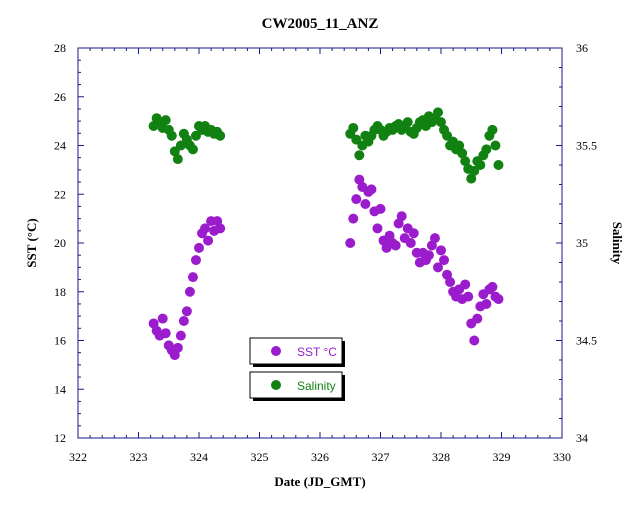 The width and height of the screenshot is (641, 506). What do you see at coordinates (381, 457) in the screenshot?
I see `x-tick-label: 327` at bounding box center [381, 457].